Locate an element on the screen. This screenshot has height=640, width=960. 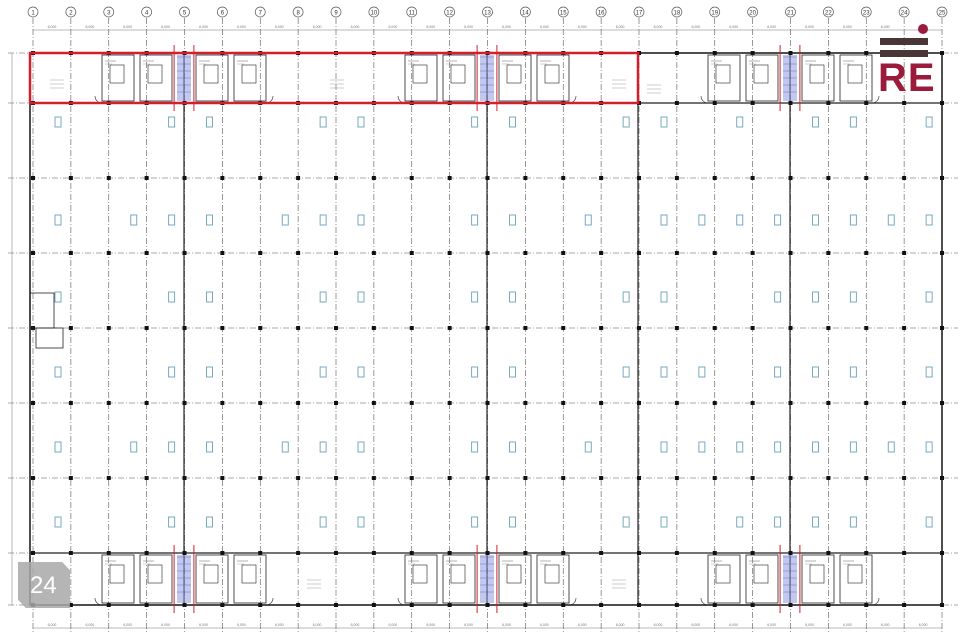
grid-label: 9 is located at coordinates (336, 14).